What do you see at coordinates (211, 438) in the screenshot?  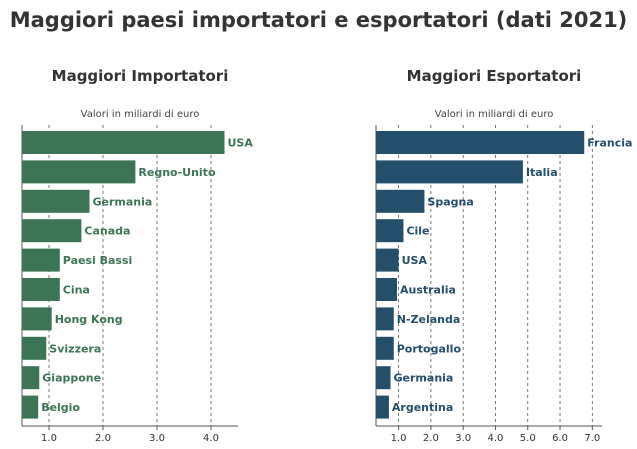 I see `importers-tick-label: 4.0` at bounding box center [211, 438].